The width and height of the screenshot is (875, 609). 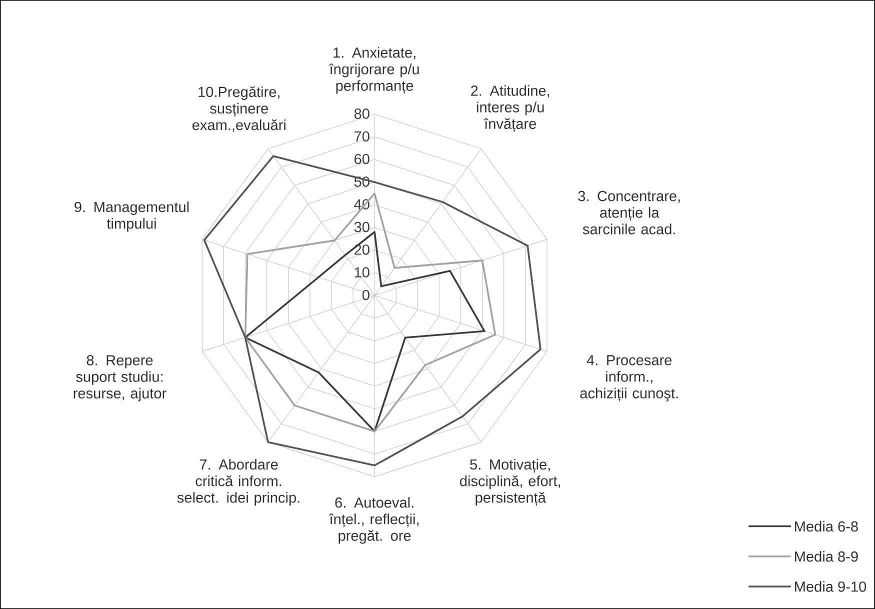 I want to click on y-tick-label: 60, so click(x=362, y=159).